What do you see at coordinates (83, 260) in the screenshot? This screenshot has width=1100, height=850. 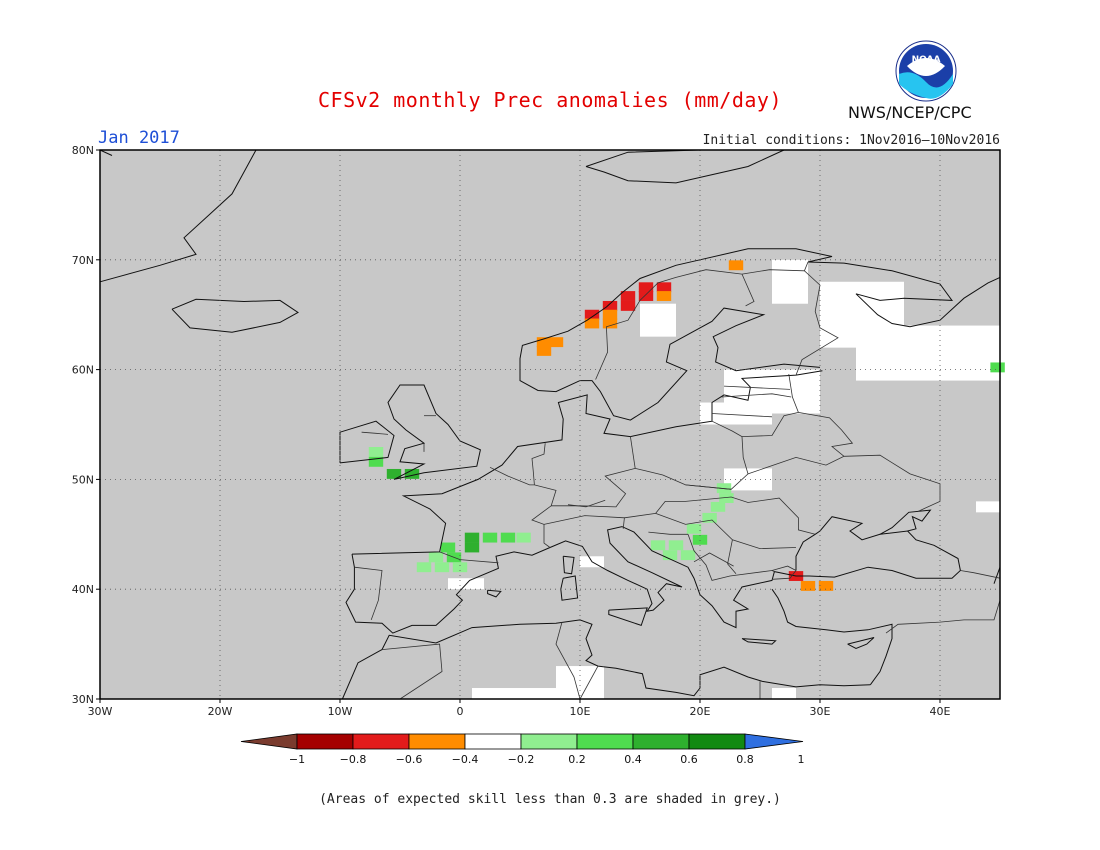 I see `lat-tick-label: 70N` at bounding box center [83, 260].